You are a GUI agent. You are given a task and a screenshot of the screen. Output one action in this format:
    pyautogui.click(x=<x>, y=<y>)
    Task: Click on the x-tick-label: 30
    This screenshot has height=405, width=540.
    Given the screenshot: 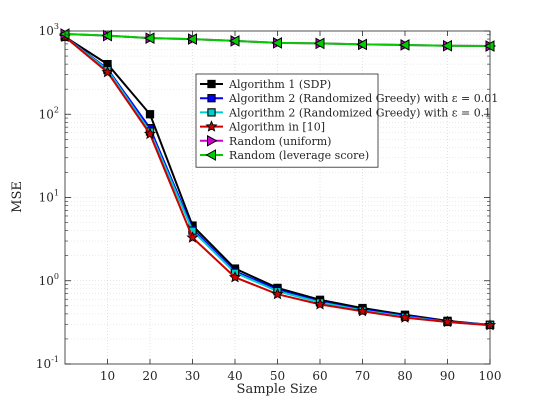 What is the action you would take?
    pyautogui.click(x=192, y=376)
    